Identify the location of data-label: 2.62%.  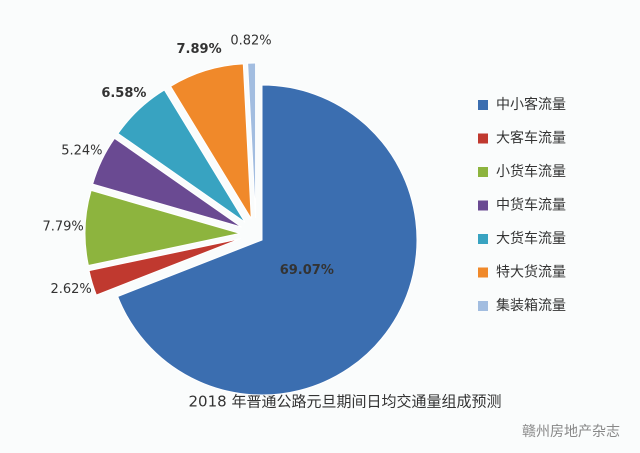
(70, 289).